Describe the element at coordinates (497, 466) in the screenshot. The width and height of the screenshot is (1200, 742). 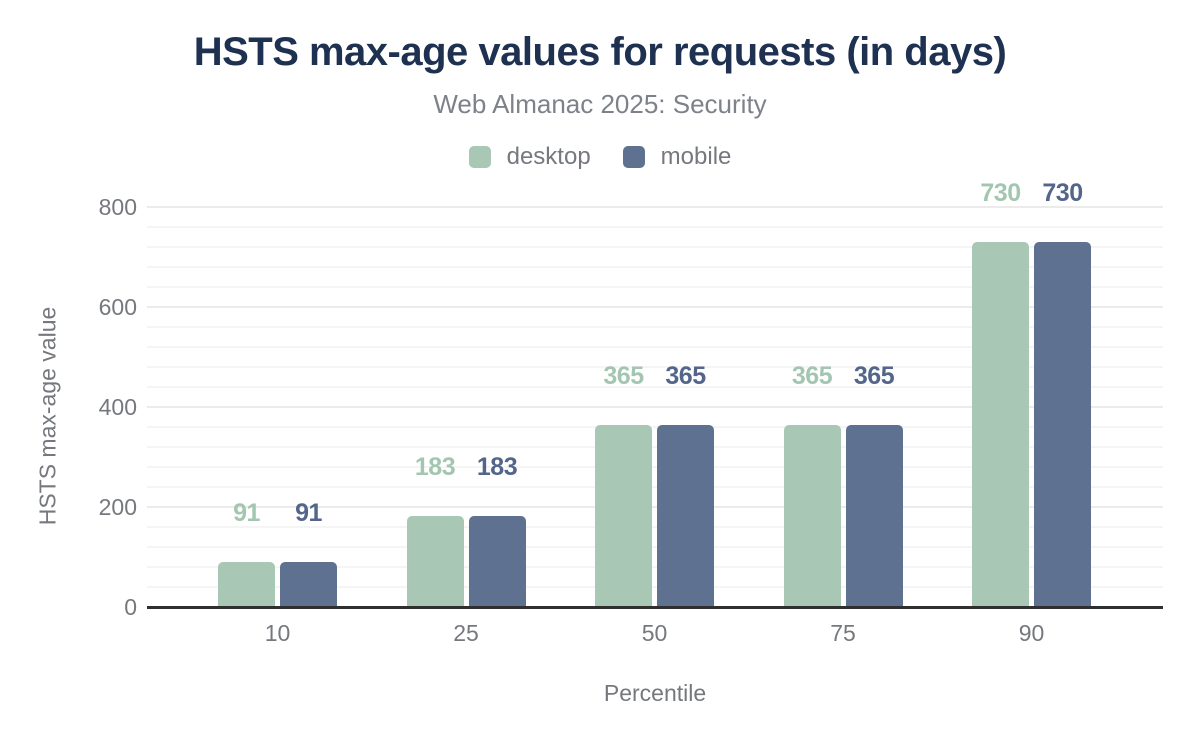
I see `bar-value-label-mobile-p25: 183` at that location.